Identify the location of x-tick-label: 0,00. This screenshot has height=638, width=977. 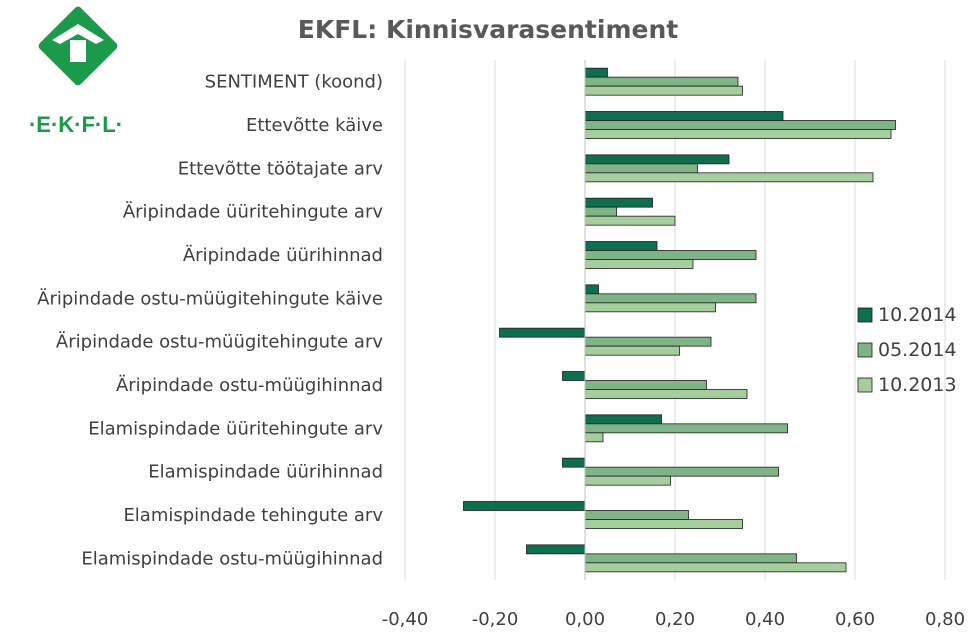
(585, 619).